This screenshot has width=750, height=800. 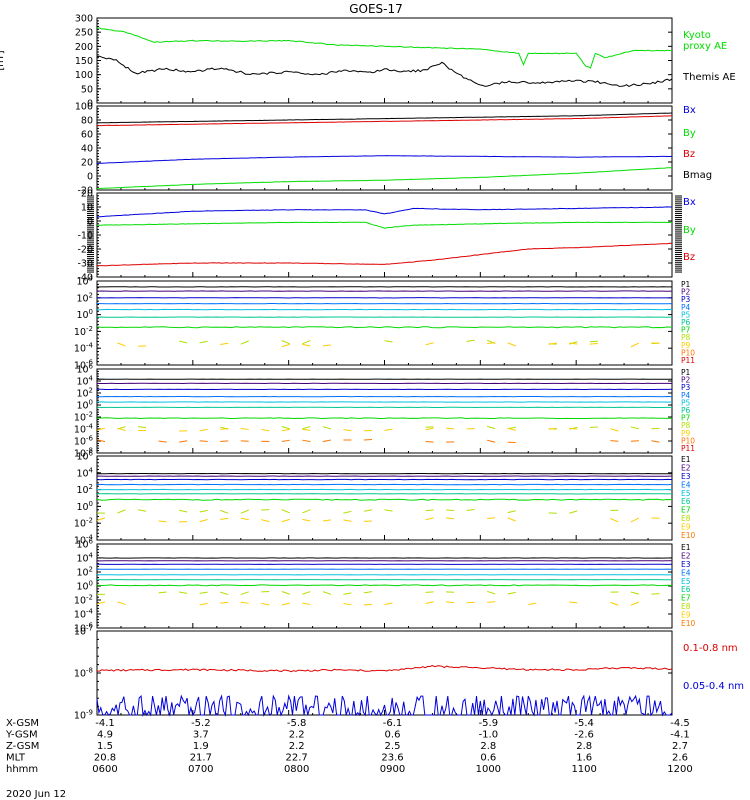 What do you see at coordinates (689, 257) in the screenshot?
I see `legend-label: Bz` at bounding box center [689, 257].